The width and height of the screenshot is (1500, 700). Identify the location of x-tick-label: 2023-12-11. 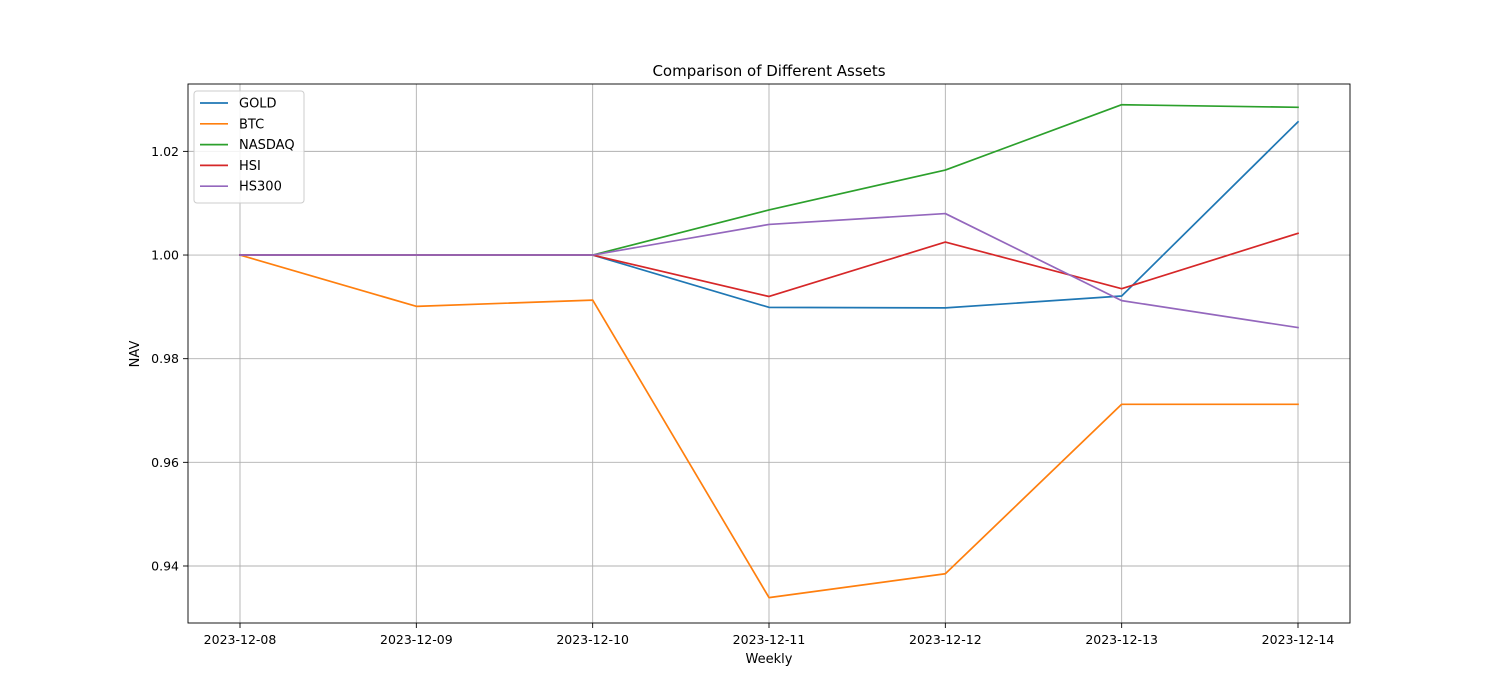
(769, 639).